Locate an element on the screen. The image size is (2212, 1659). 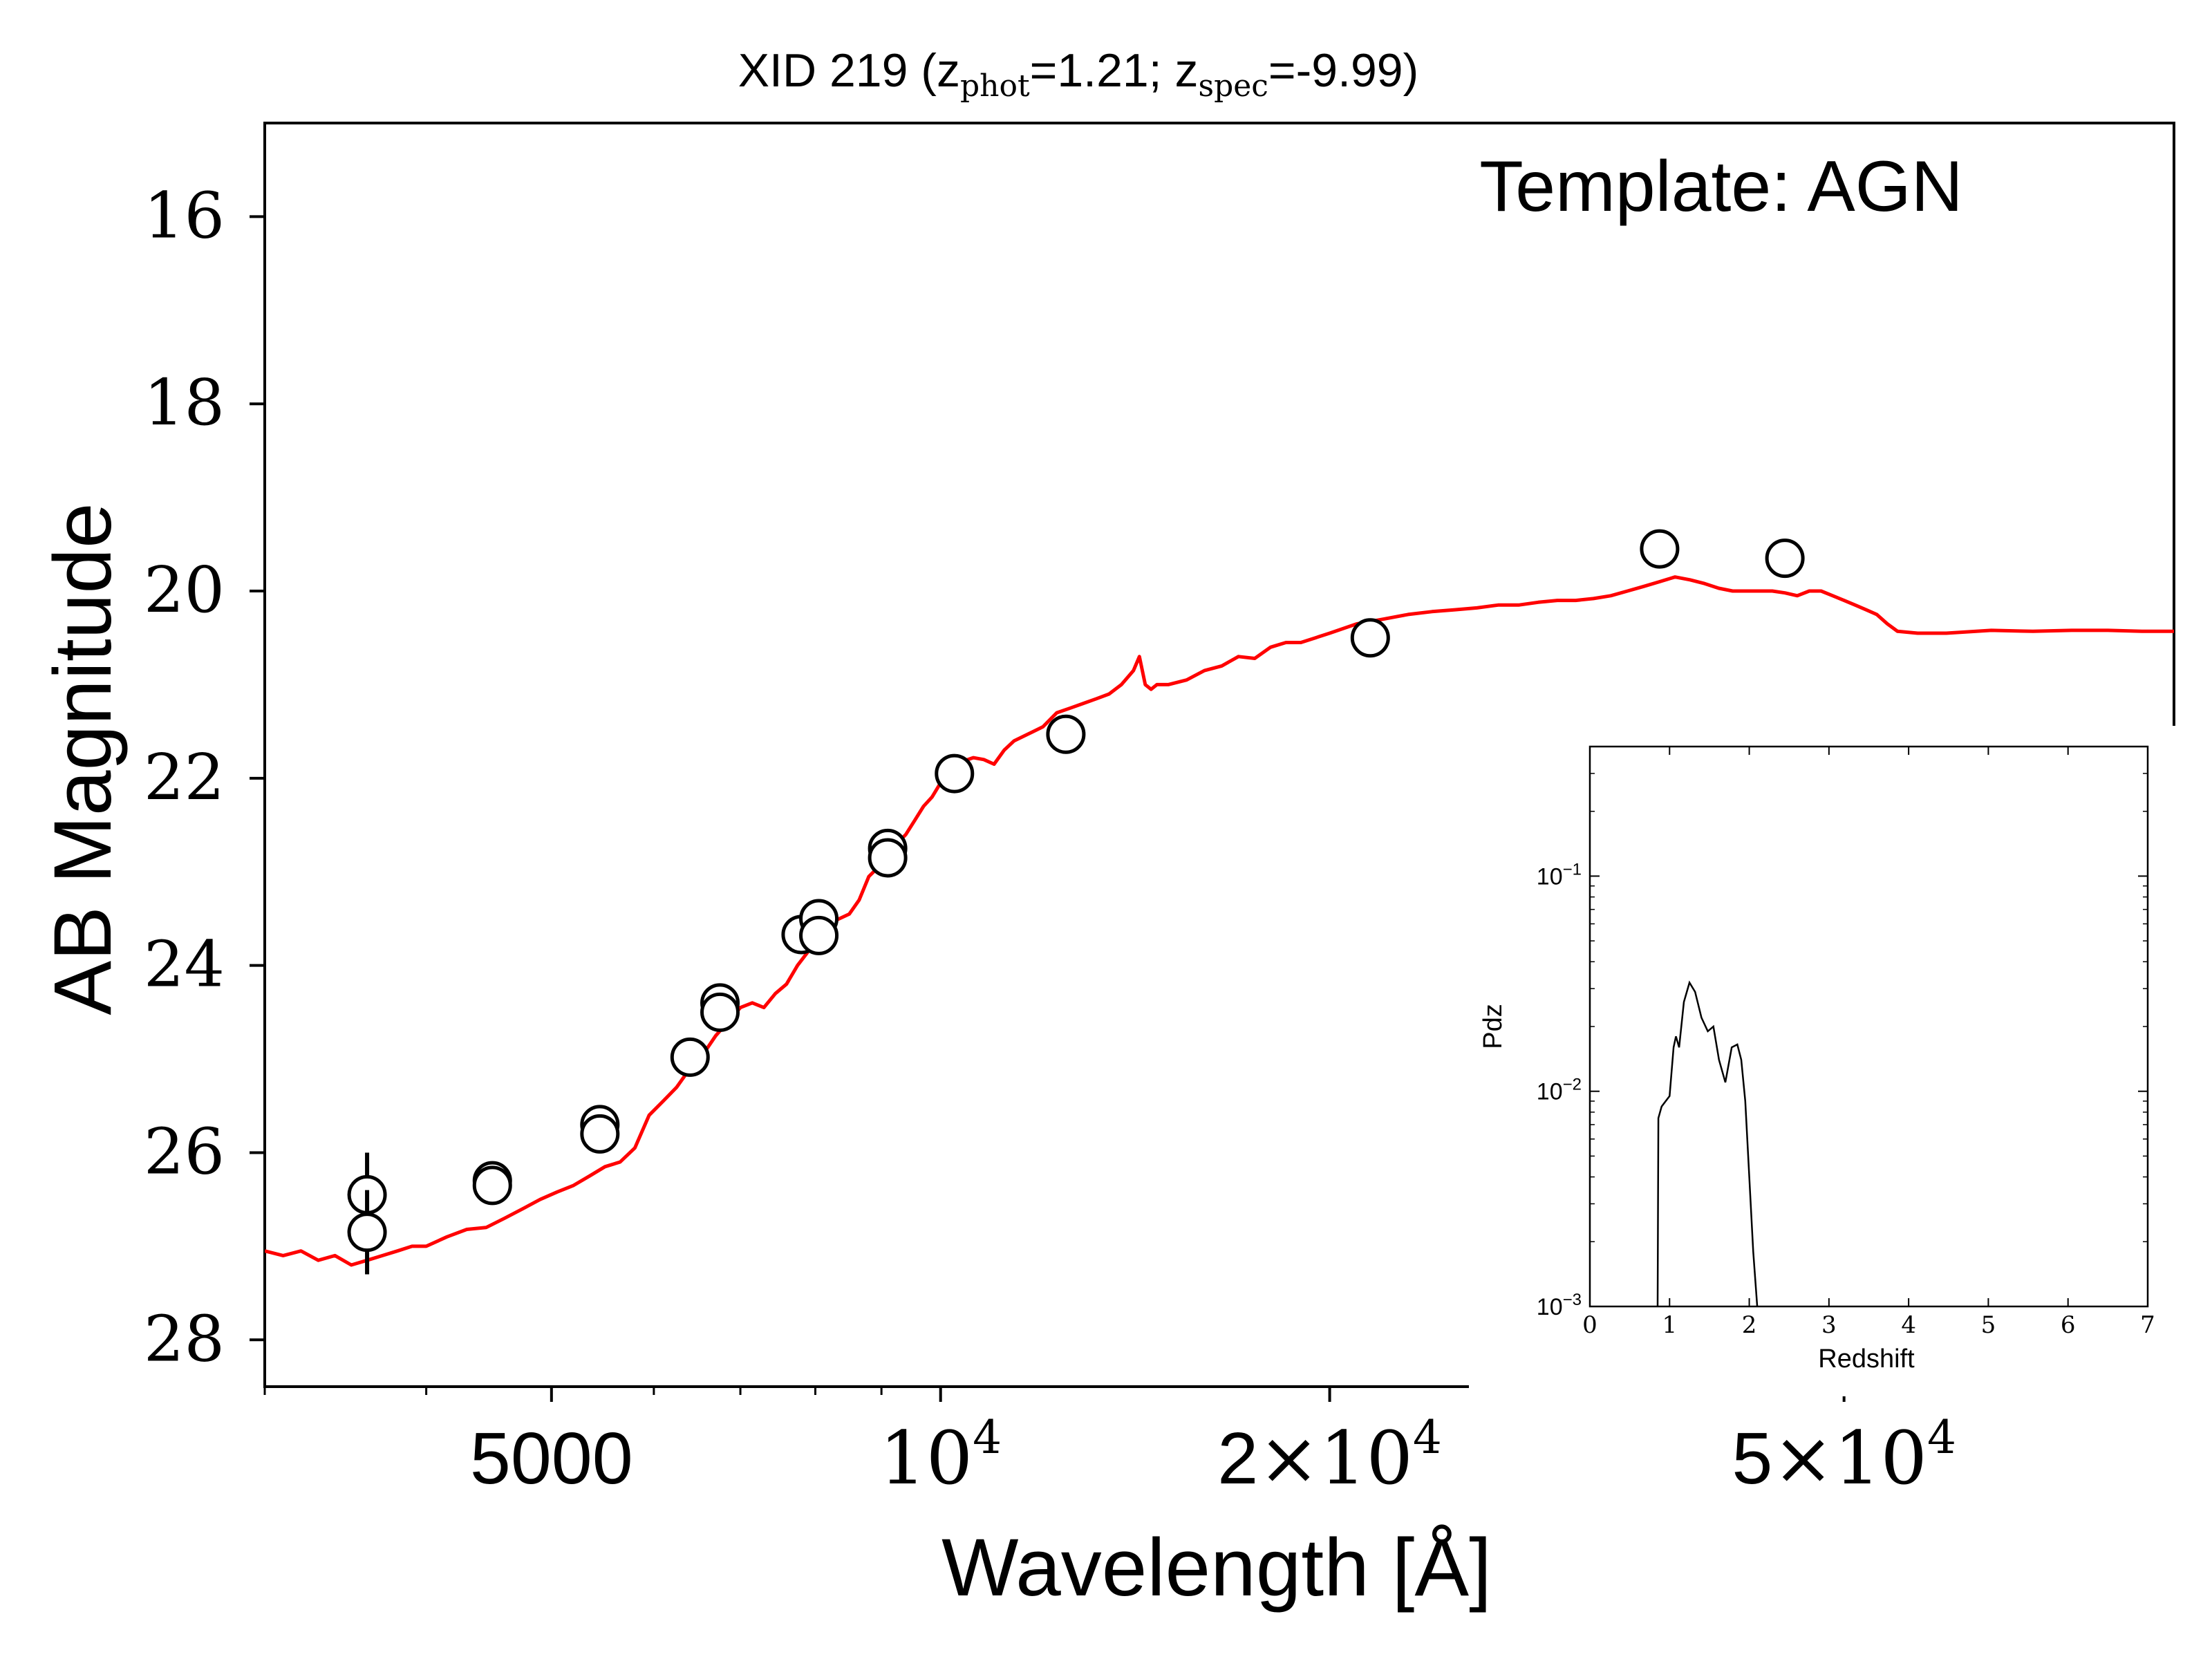
x-axis-label: Wavelength [Å] is located at coordinates (1216, 1568).